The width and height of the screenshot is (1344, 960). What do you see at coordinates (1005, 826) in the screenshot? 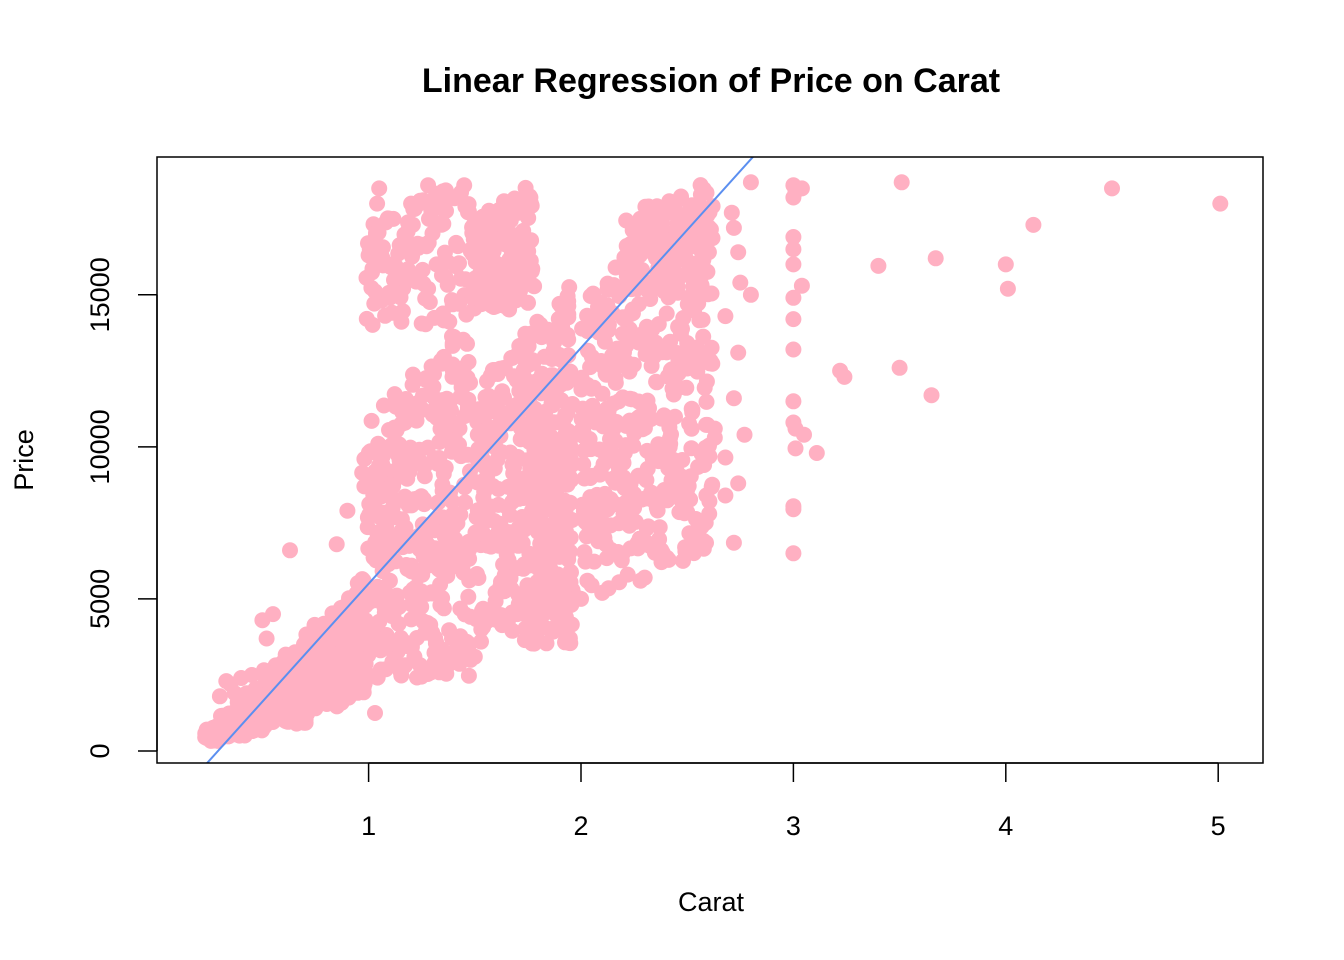
I see `x-tick-label: 4` at bounding box center [1005, 826].